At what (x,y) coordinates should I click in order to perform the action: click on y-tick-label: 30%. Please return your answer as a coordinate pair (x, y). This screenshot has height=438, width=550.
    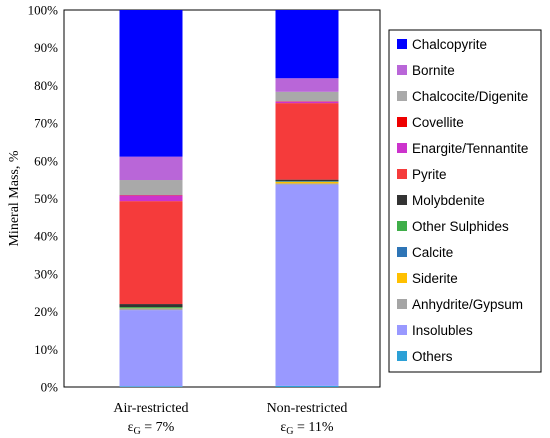
    Looking at the image, I should click on (46, 273).